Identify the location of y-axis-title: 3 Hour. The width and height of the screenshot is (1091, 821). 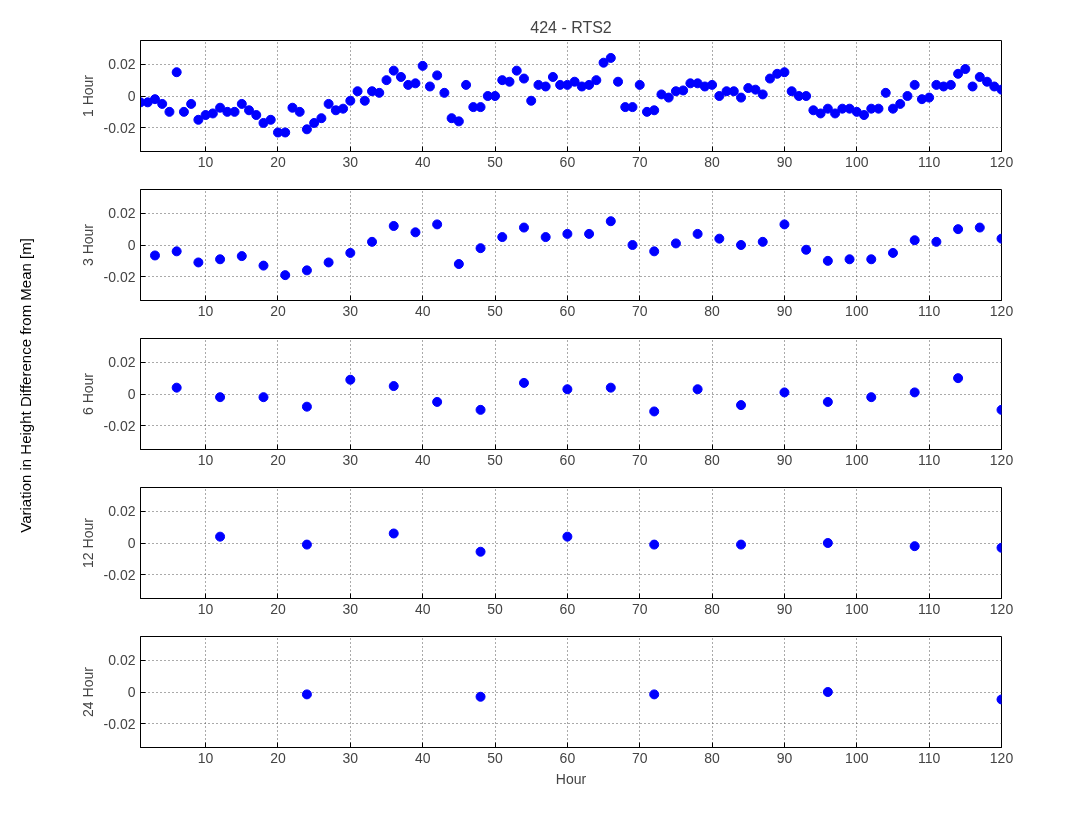
(87, 245).